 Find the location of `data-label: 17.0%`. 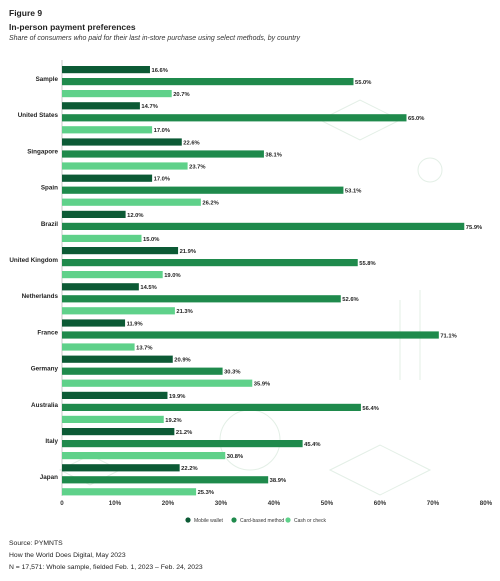

data-label: 17.0% is located at coordinates (162, 131).